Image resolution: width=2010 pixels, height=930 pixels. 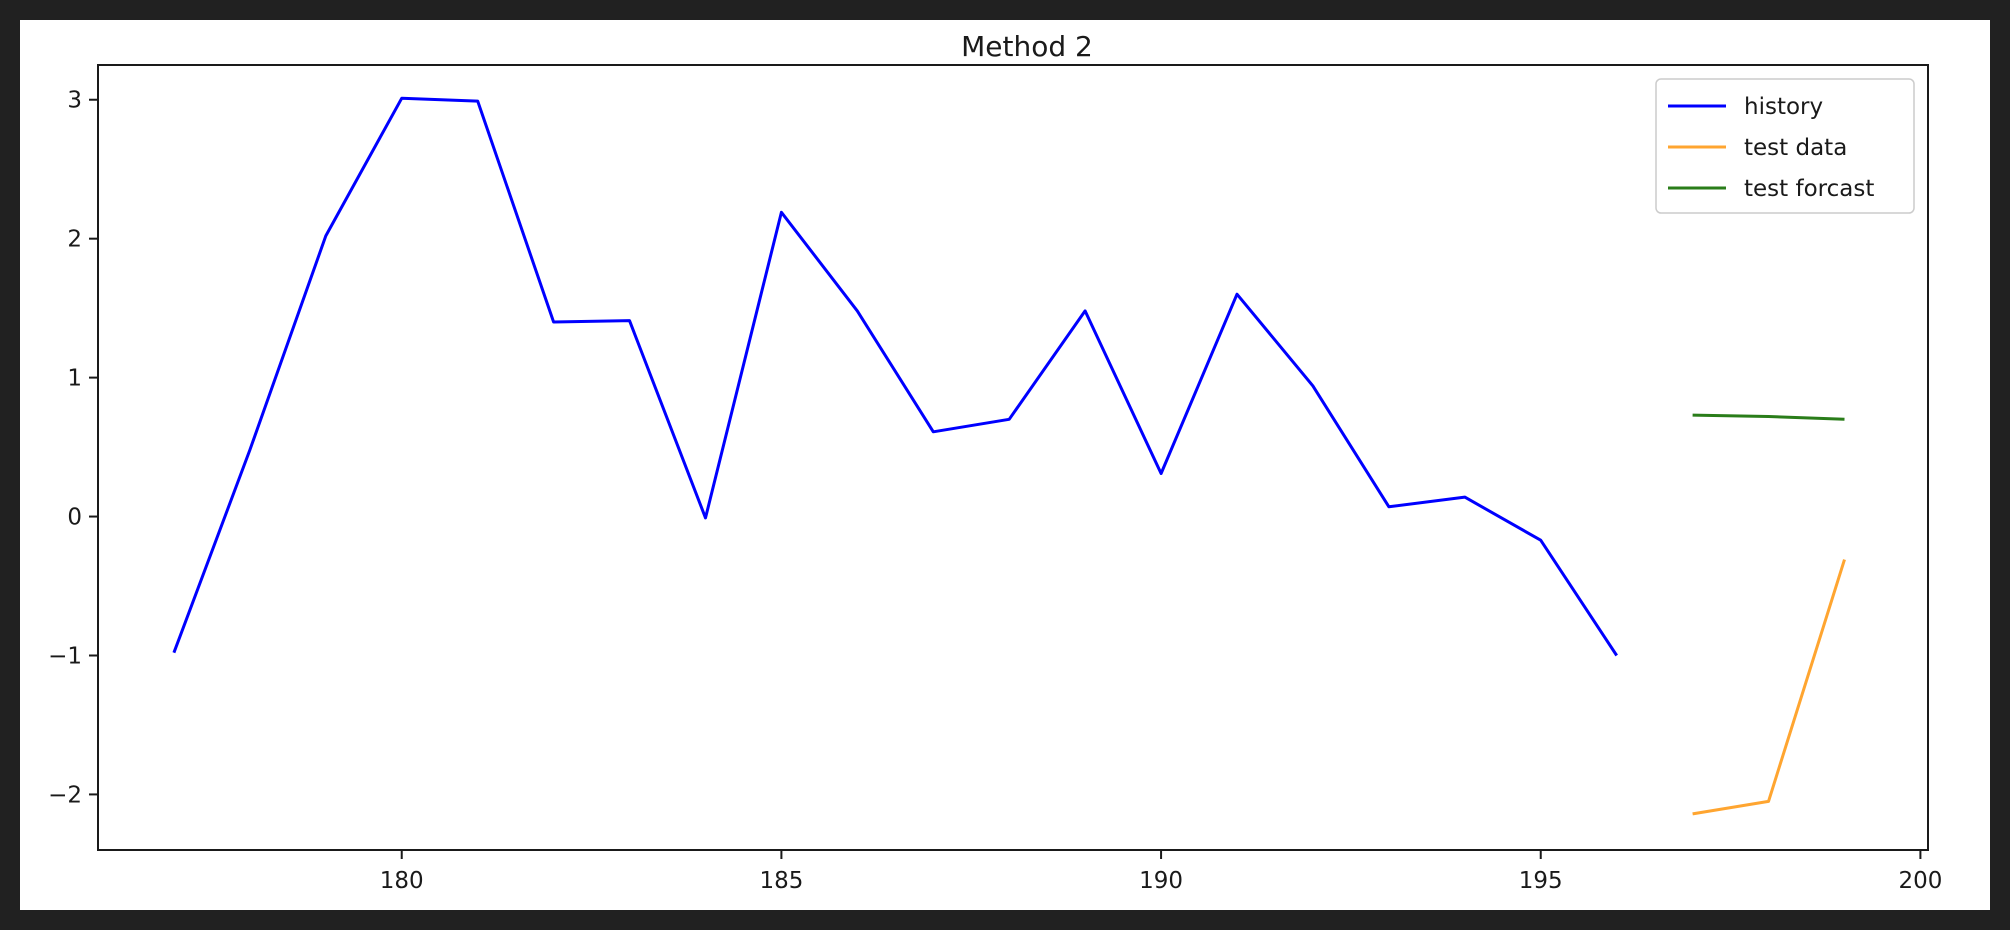 I want to click on y-tick-label: 1, so click(x=74, y=379).